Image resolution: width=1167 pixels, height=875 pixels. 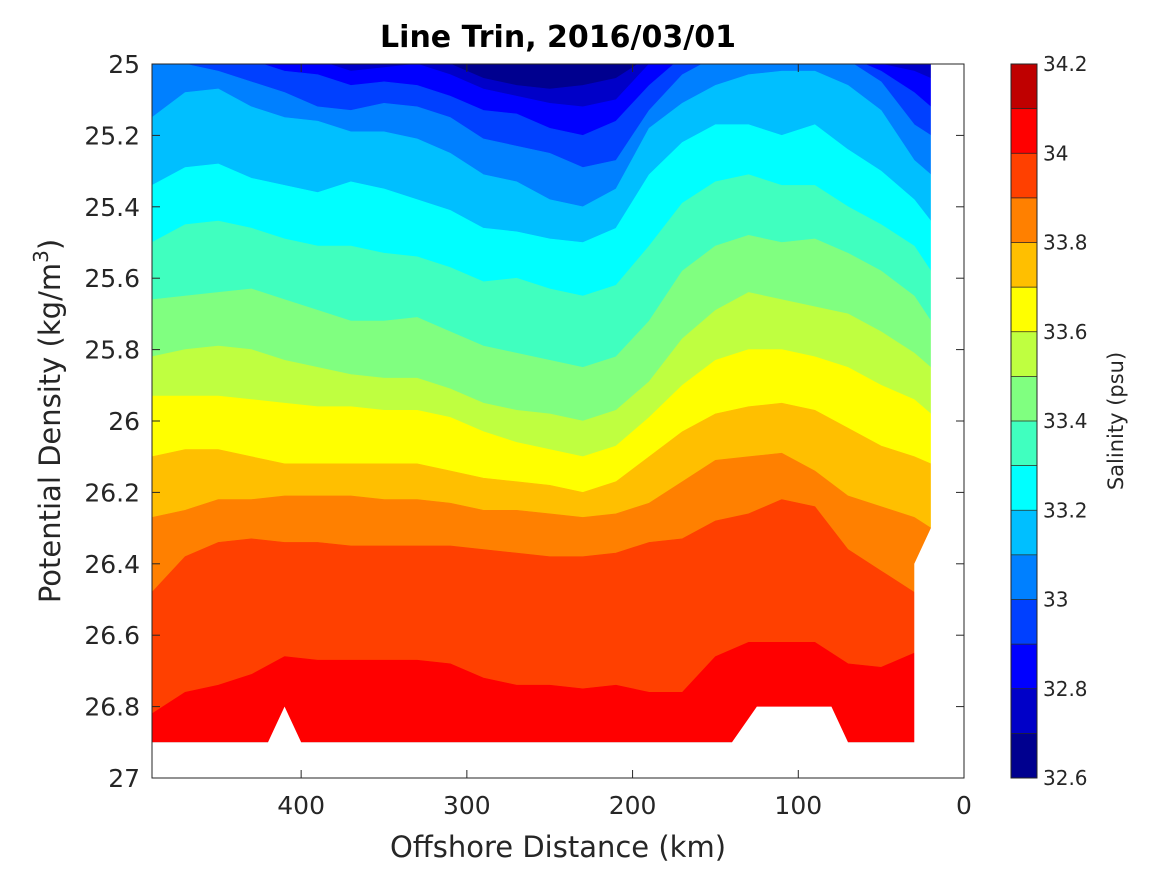 What do you see at coordinates (1055, 153) in the screenshot?
I see `colorbar-tick-label: 34` at bounding box center [1055, 153].